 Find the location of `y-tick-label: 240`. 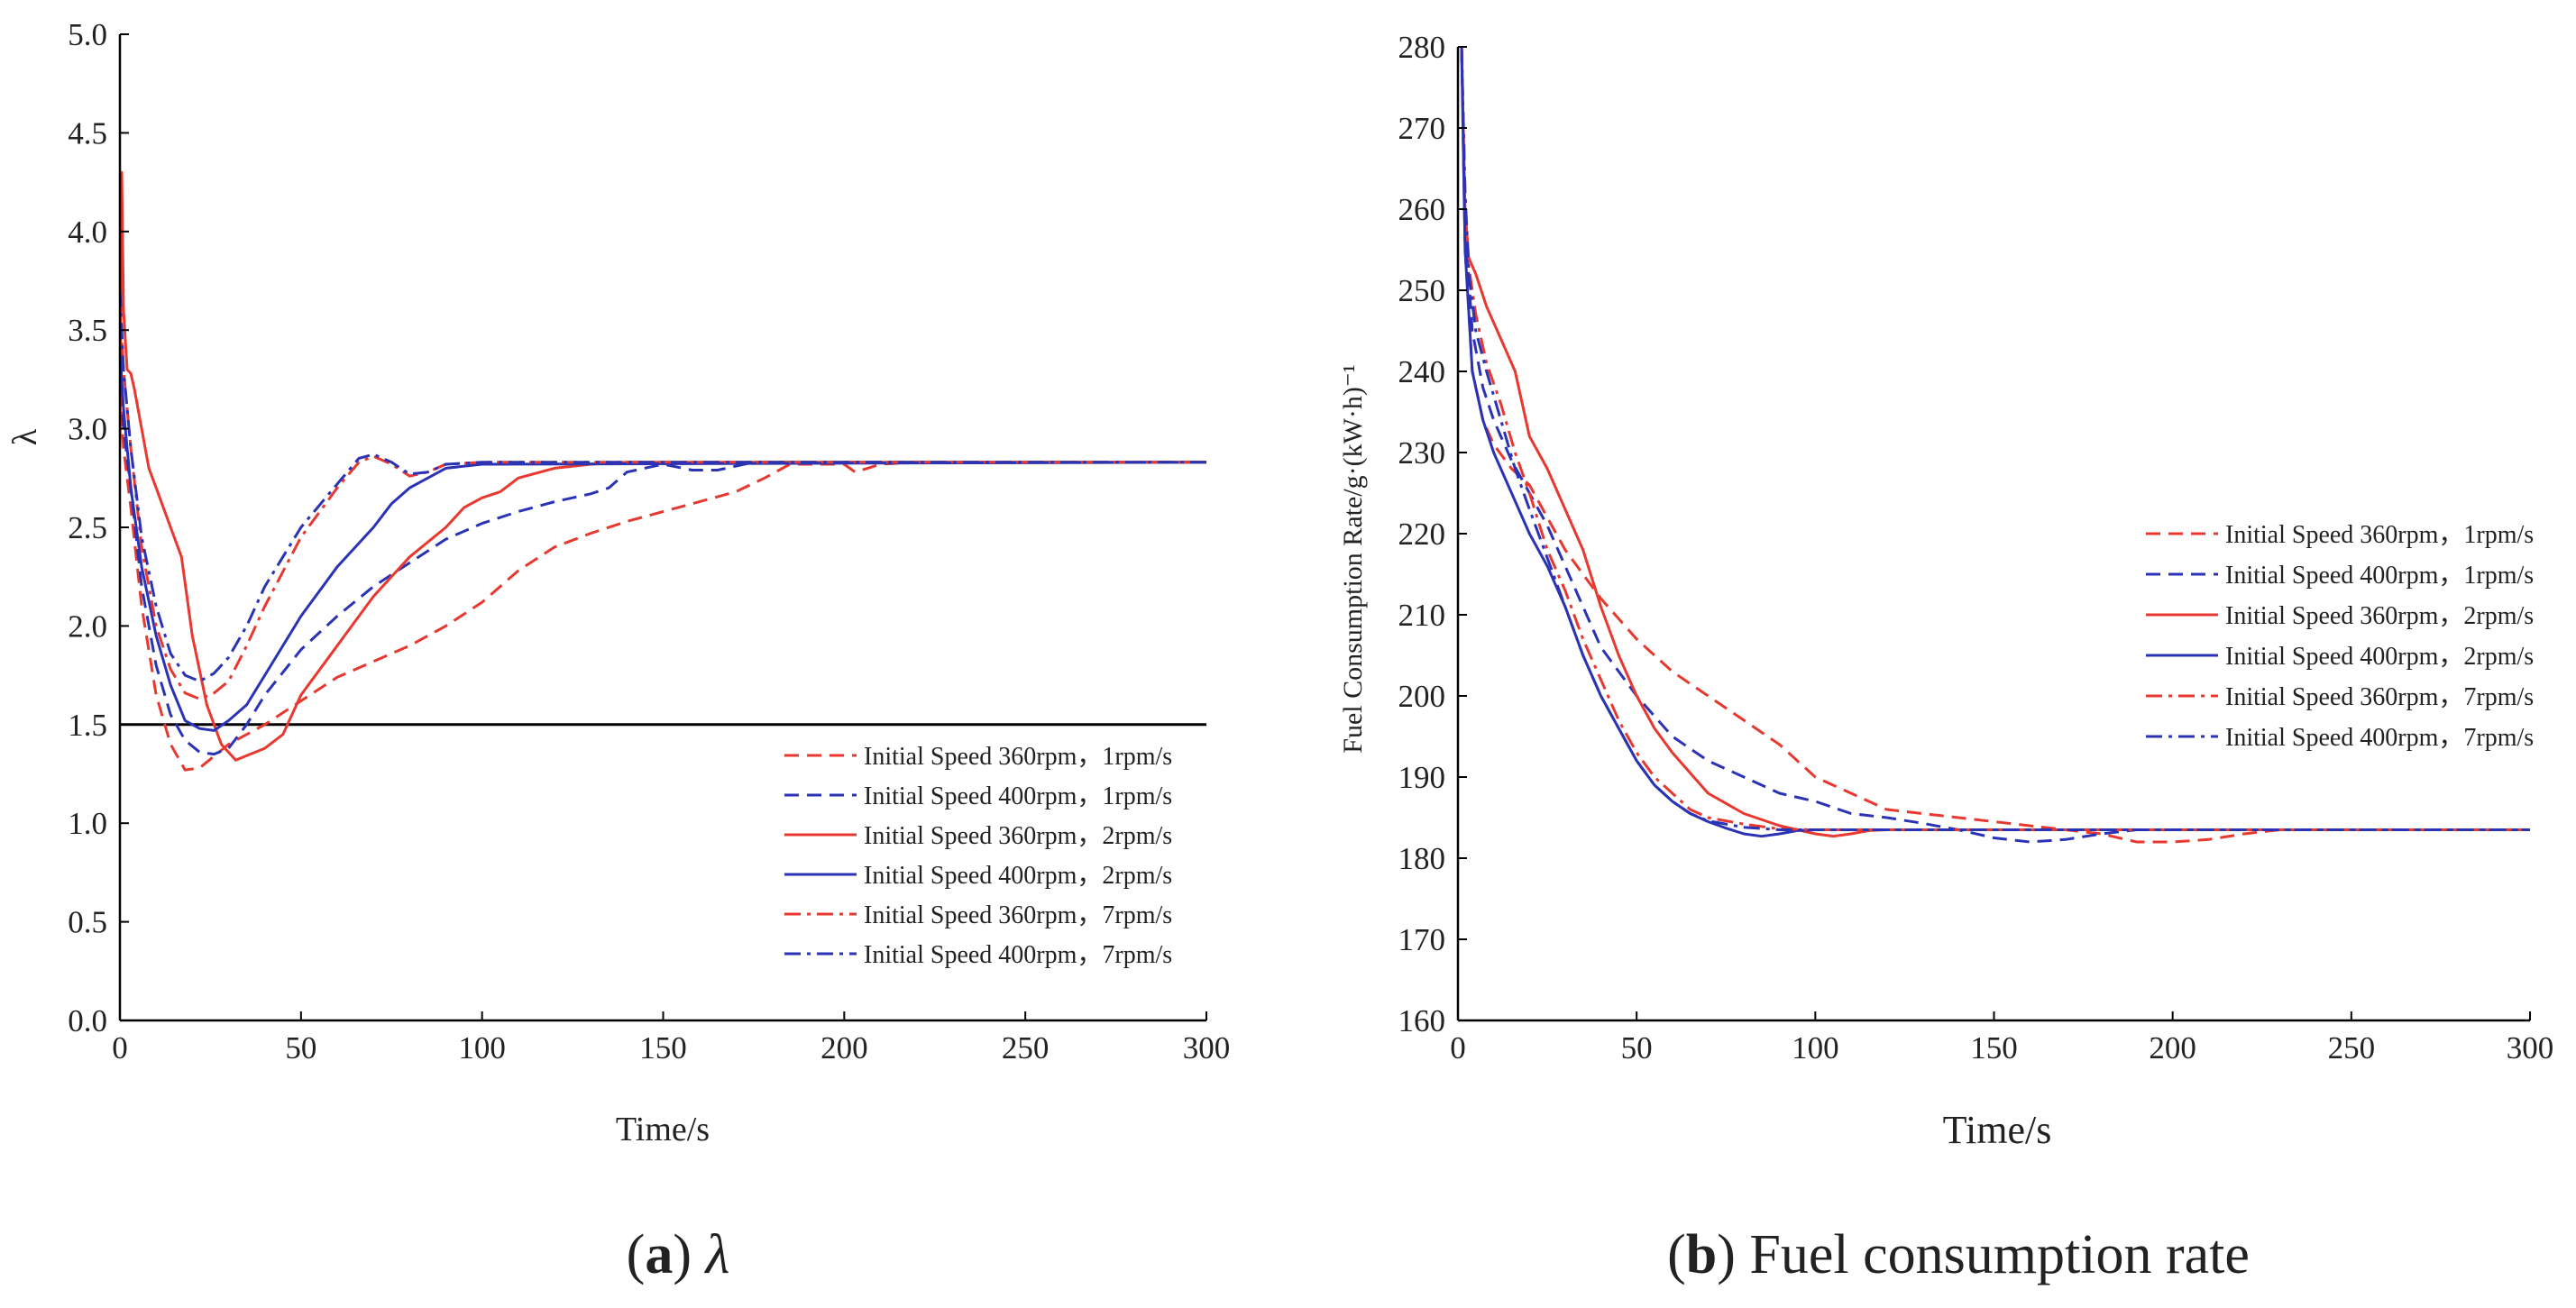

y-tick-label: 240 is located at coordinates (1422, 371).